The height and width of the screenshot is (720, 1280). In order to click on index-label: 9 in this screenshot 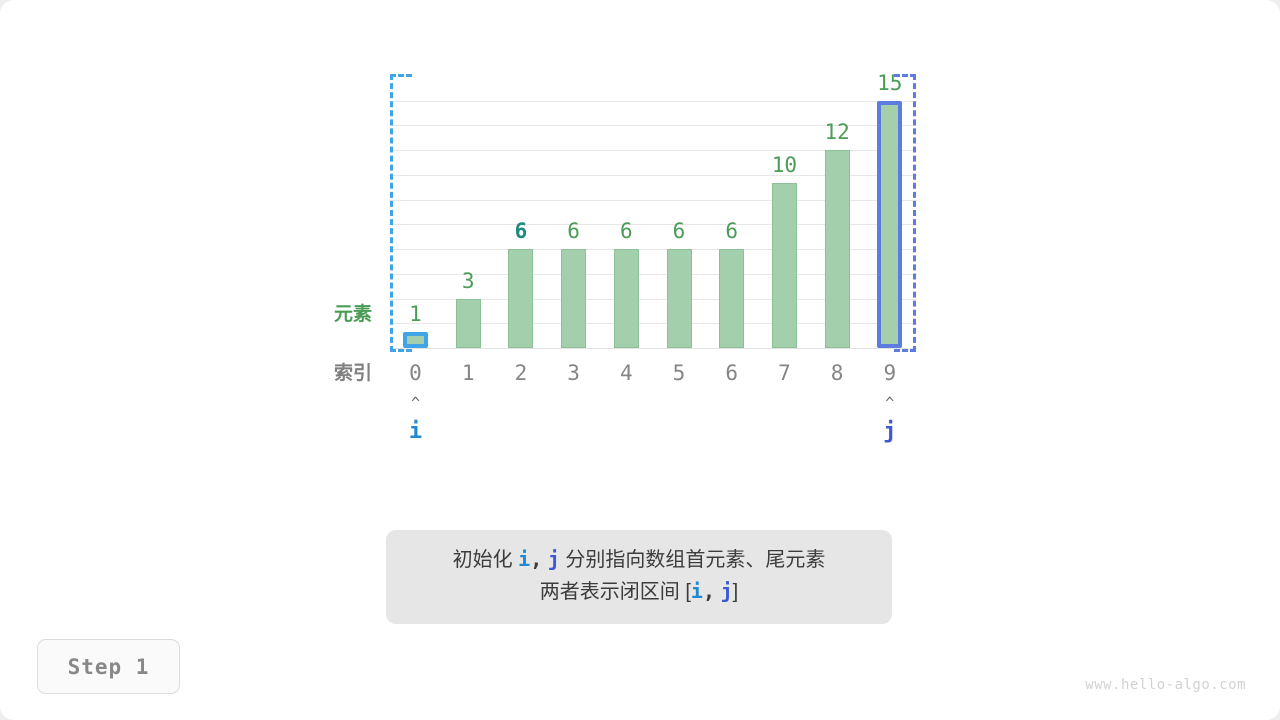, I will do `click(890, 373)`.